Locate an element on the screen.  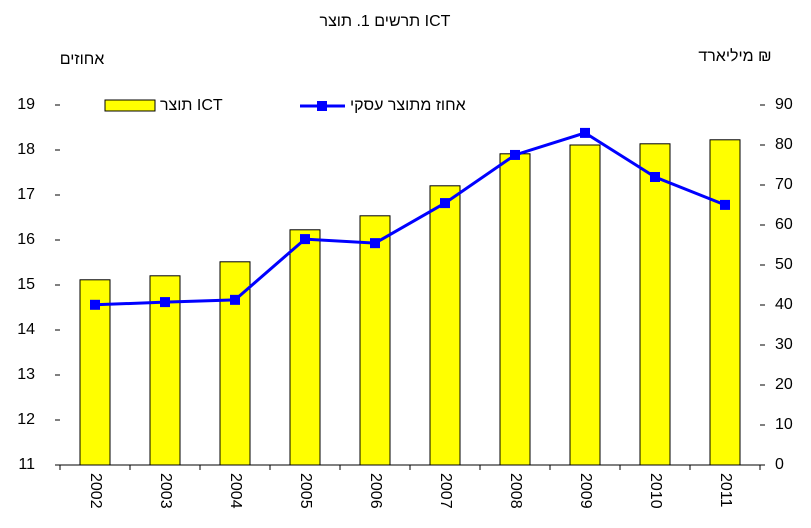
y2-tick-label: 50 is located at coordinates (784, 264).